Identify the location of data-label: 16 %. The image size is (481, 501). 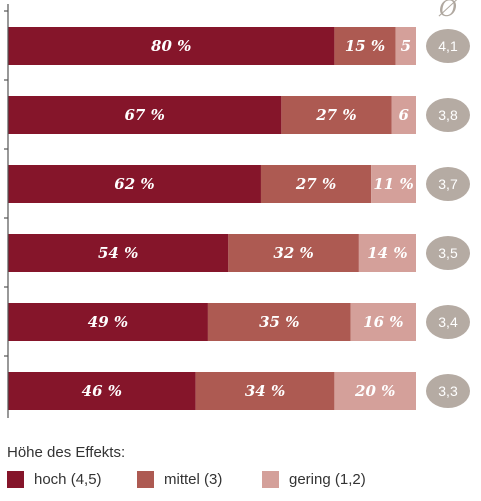
(383, 322).